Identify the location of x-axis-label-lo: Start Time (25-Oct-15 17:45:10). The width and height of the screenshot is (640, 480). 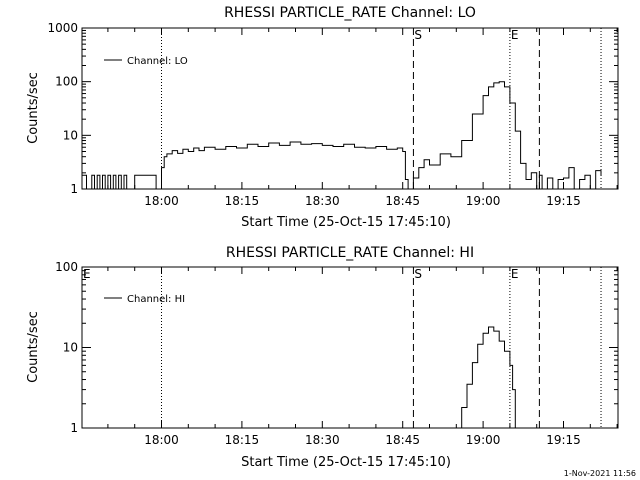
(346, 222).